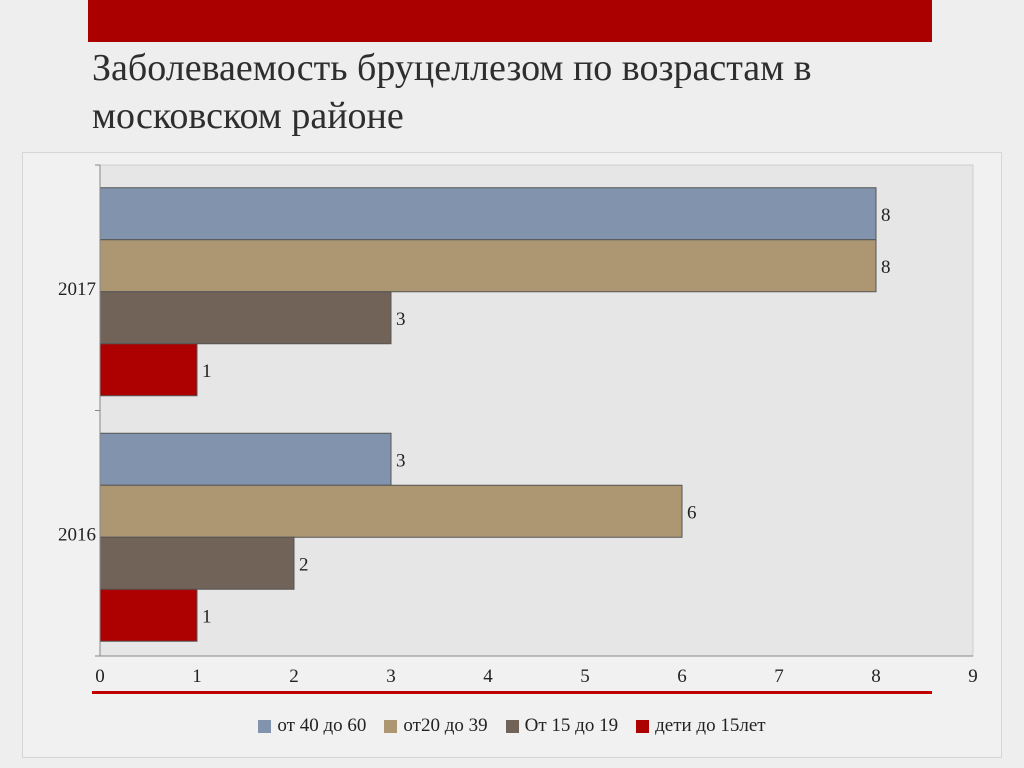 The width and height of the screenshot is (1024, 768). I want to click on x-tick-label: 5, so click(585, 676).